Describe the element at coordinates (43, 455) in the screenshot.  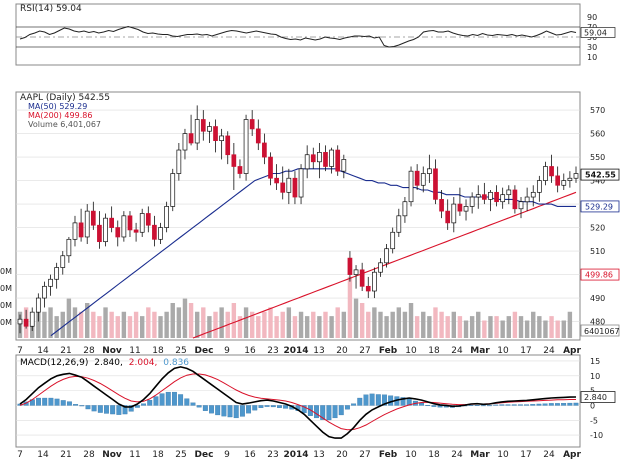
I see `x-tick-label-macd: 14` at that location.